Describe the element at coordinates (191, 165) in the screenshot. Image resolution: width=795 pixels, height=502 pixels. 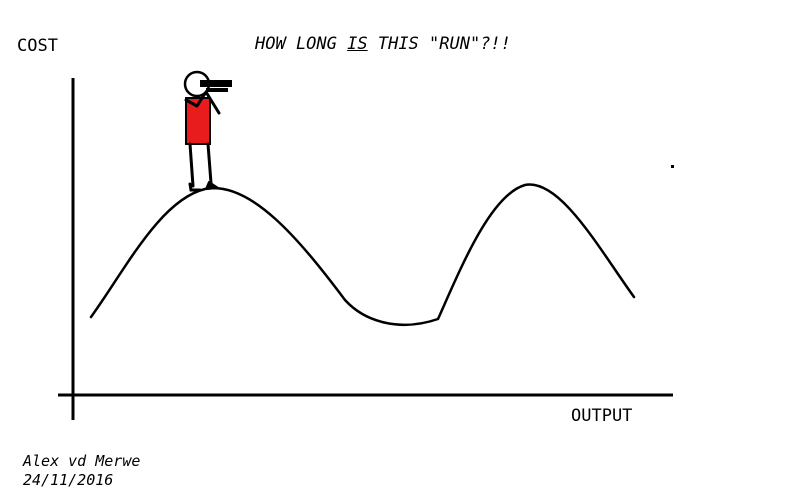
I see `figure-leg-left` at that location.